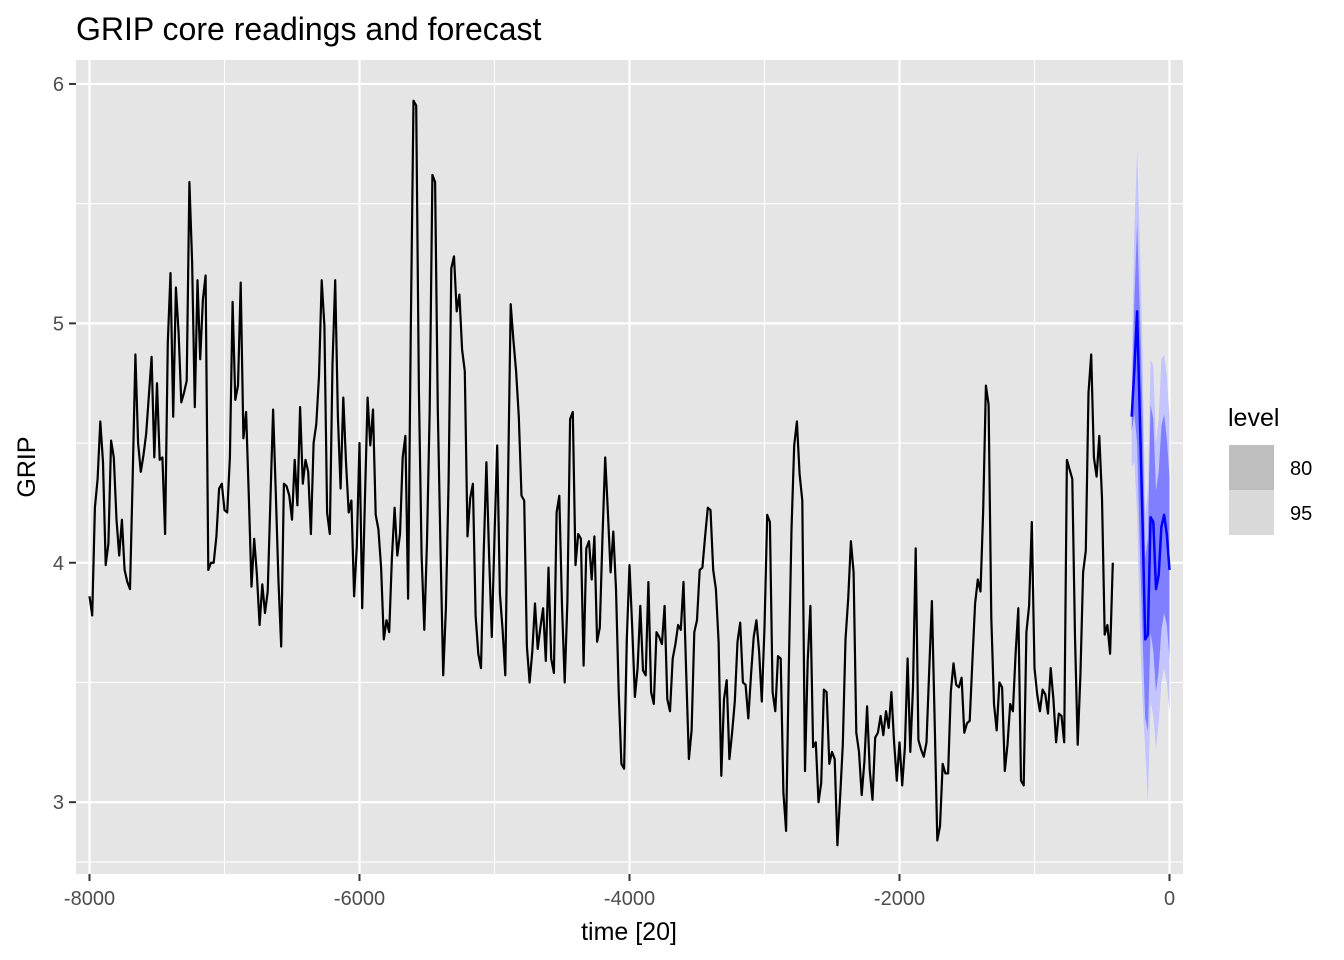  What do you see at coordinates (309, 29) in the screenshot?
I see `chart-title: GRIP core readings and forecast` at bounding box center [309, 29].